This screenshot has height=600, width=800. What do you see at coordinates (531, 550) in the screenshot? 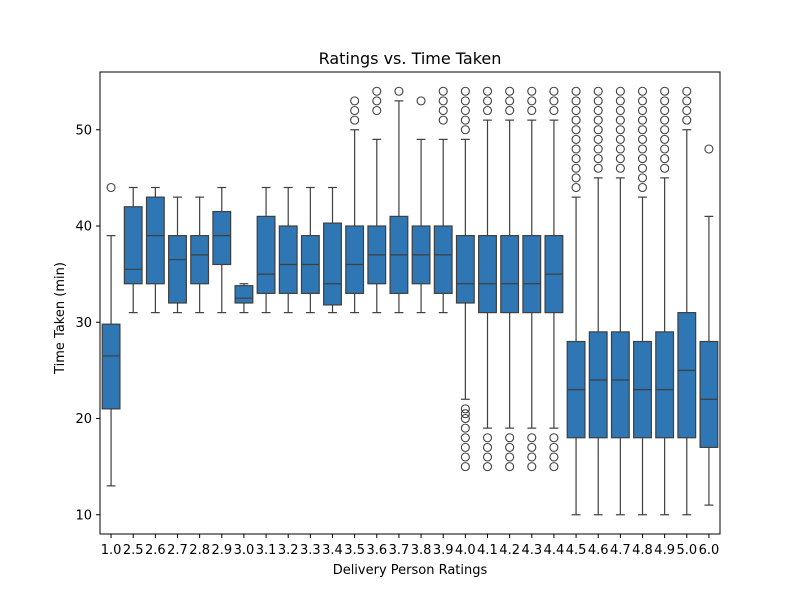
I see `x-tick-label: 4.3` at bounding box center [531, 550].